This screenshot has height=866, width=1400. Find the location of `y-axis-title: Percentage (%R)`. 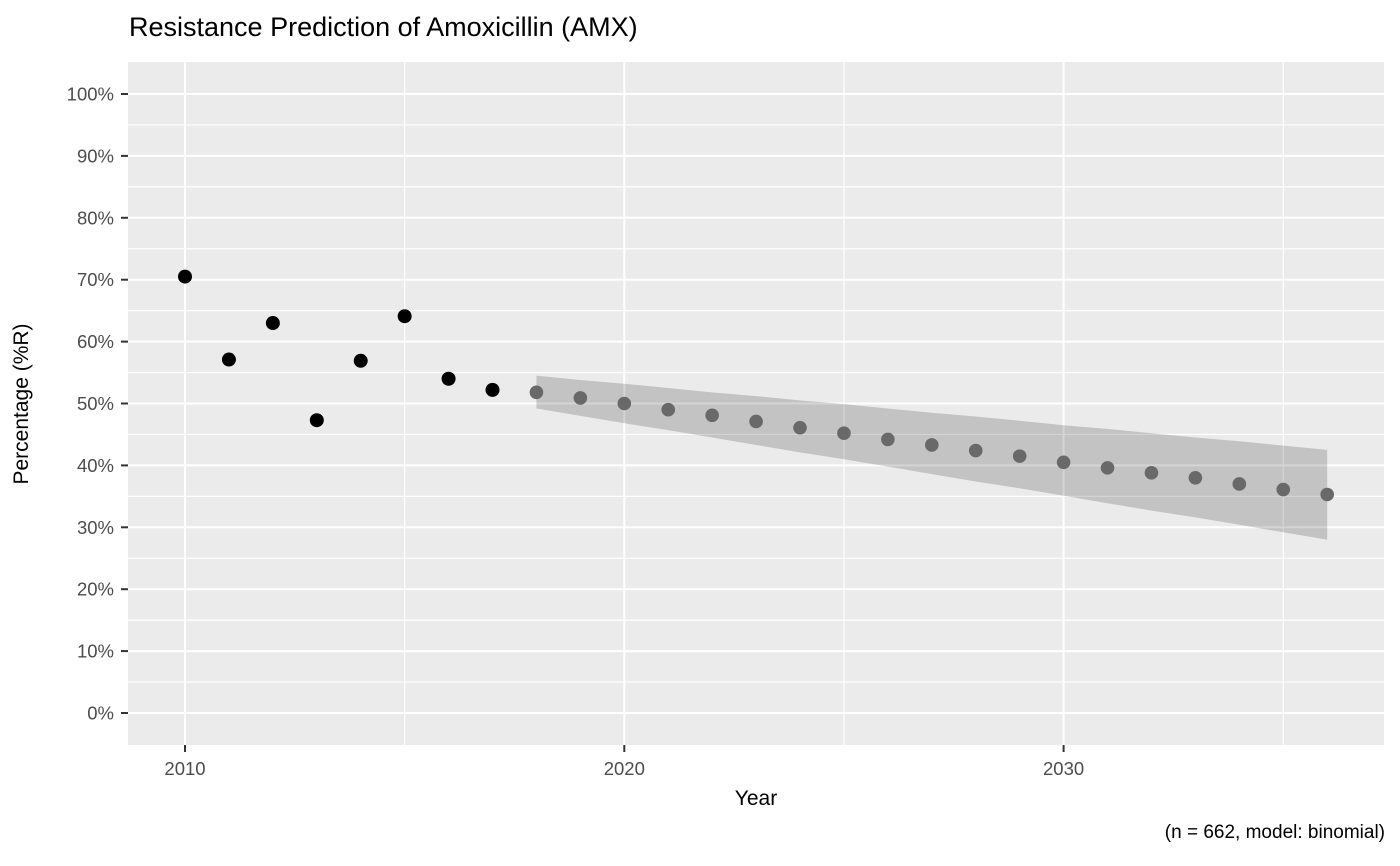

y-axis-title: Percentage (%R) is located at coordinates (21, 404).